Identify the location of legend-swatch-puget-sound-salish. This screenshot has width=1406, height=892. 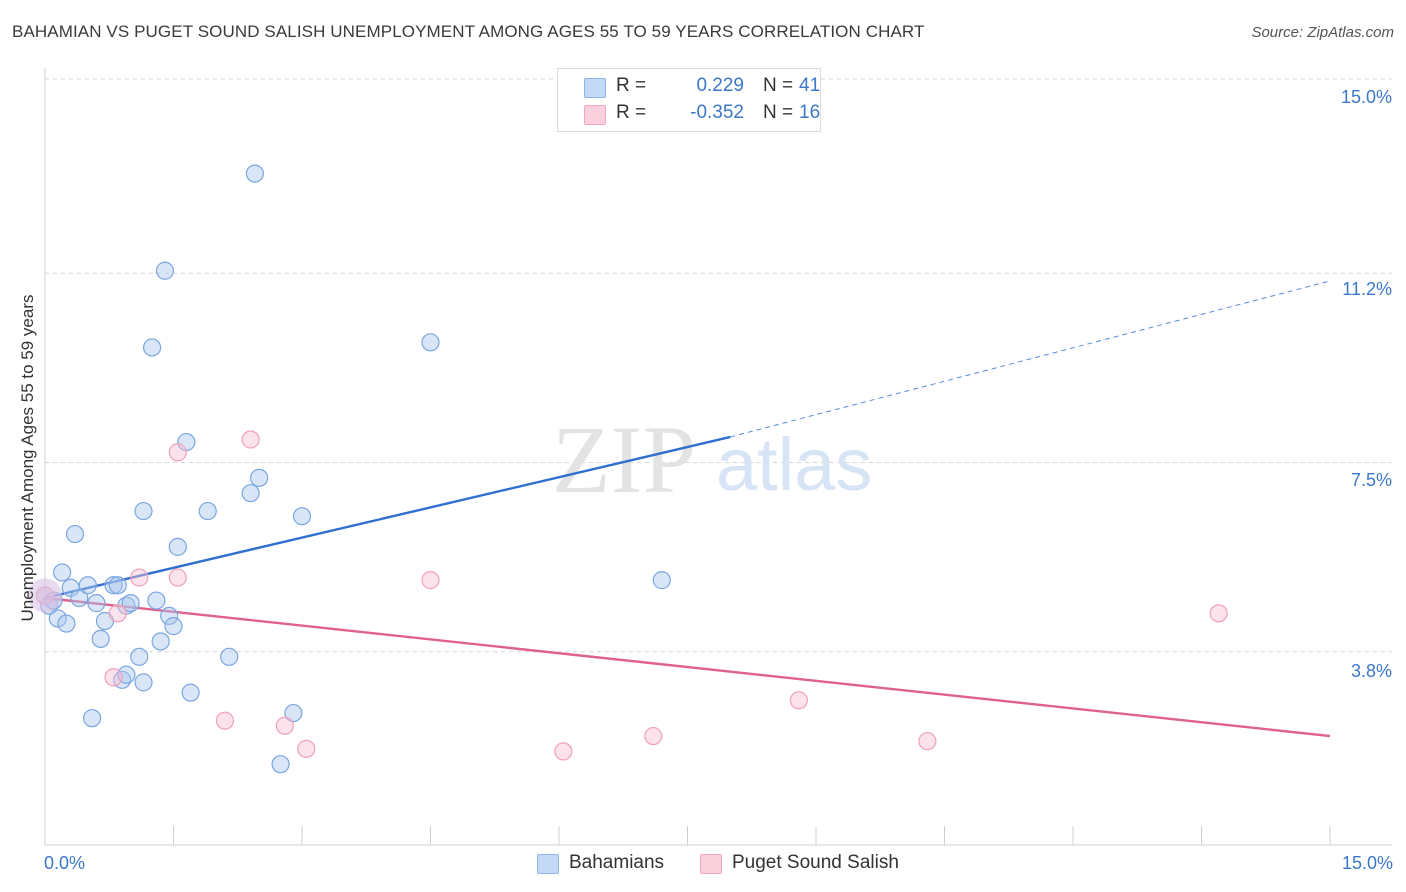
(595, 115).